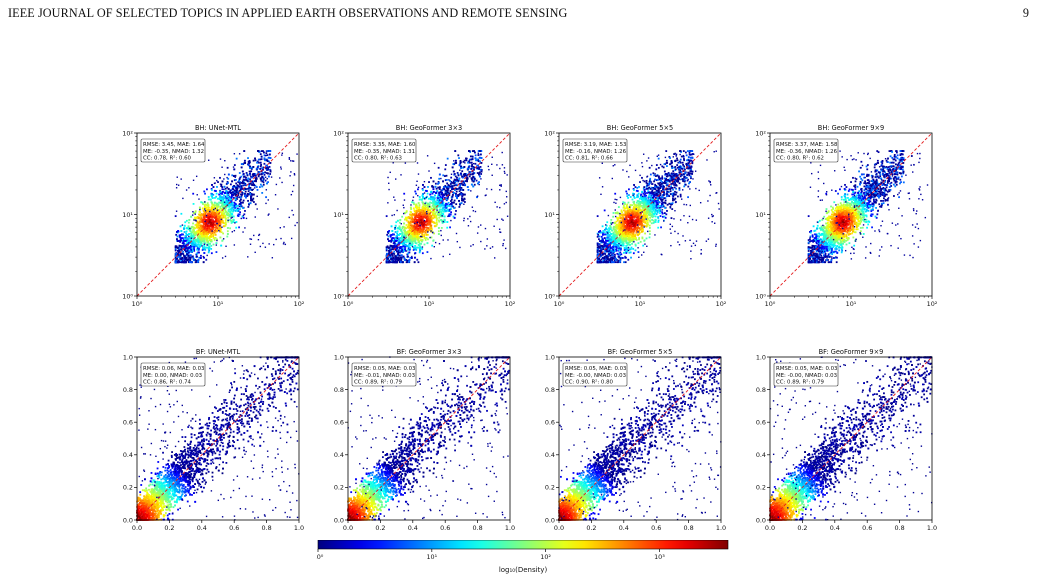 The width and height of the screenshot is (1041, 584). What do you see at coordinates (851, 128) in the screenshot?
I see `panel-title: BH: GeoFormer 9×9` at bounding box center [851, 128].